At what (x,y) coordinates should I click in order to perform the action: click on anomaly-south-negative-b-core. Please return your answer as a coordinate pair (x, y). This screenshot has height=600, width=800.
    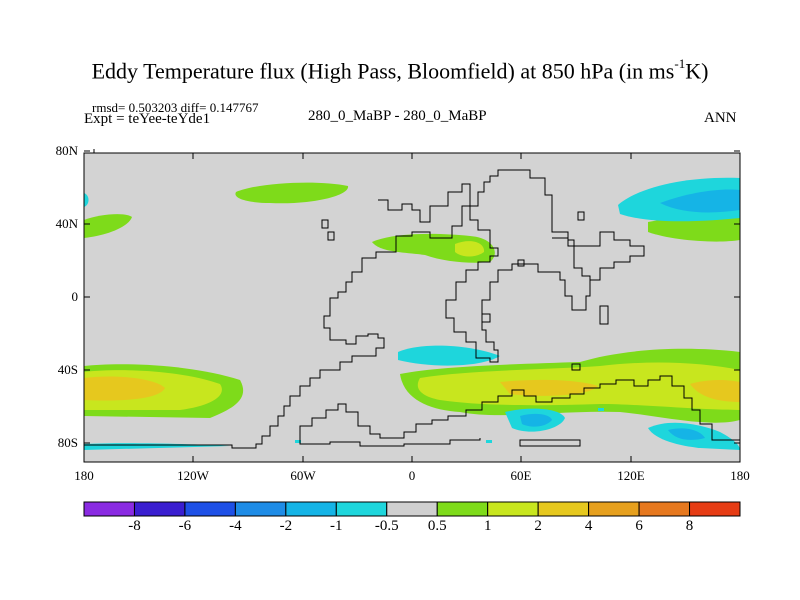
    Looking at the image, I should click on (536, 420).